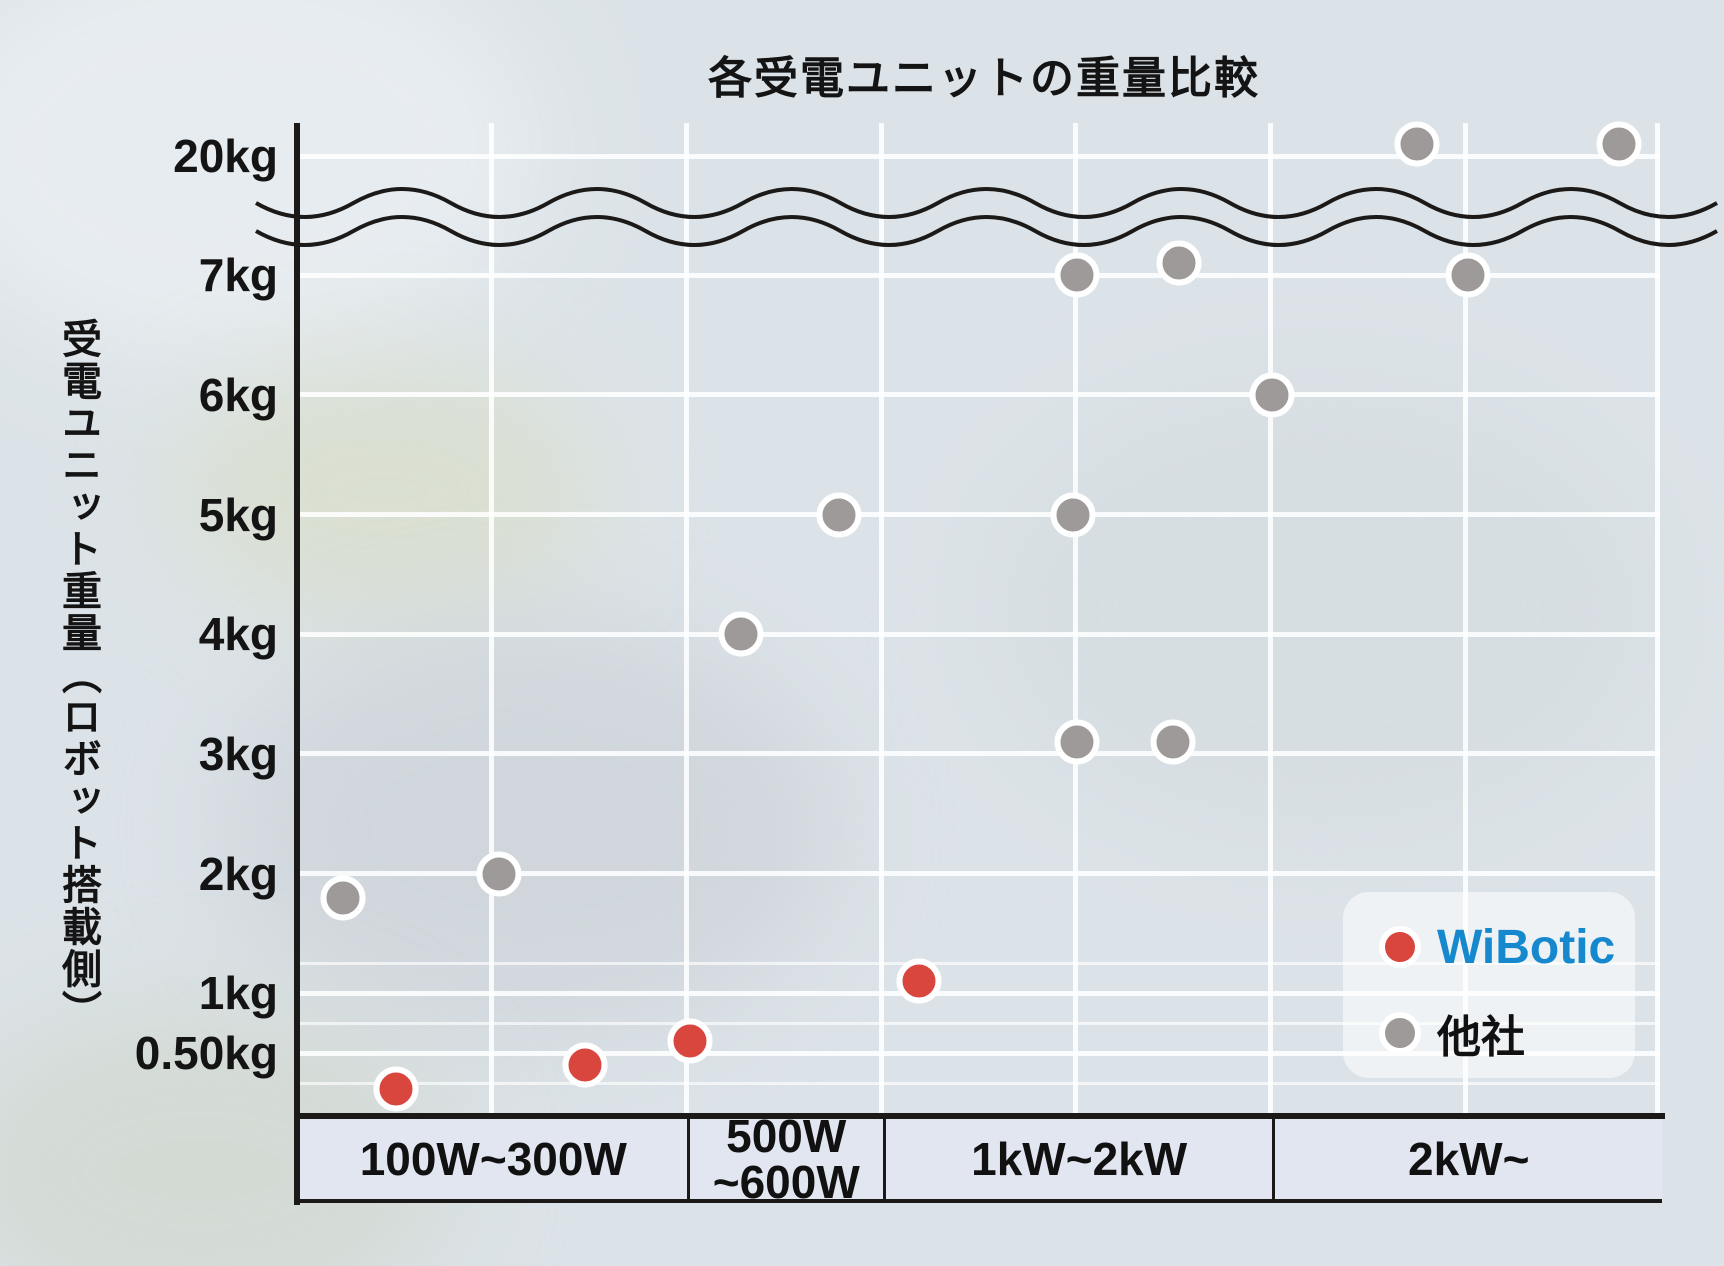 The image size is (1724, 1266). I want to click on wibotic-dot-icon, so click(1400, 947).